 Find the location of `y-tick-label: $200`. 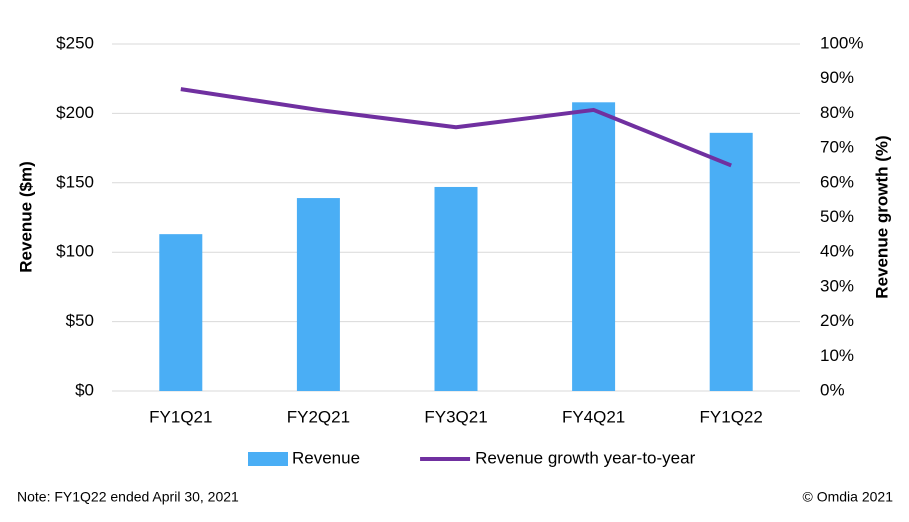

y-tick-label: $200 is located at coordinates (75, 112).